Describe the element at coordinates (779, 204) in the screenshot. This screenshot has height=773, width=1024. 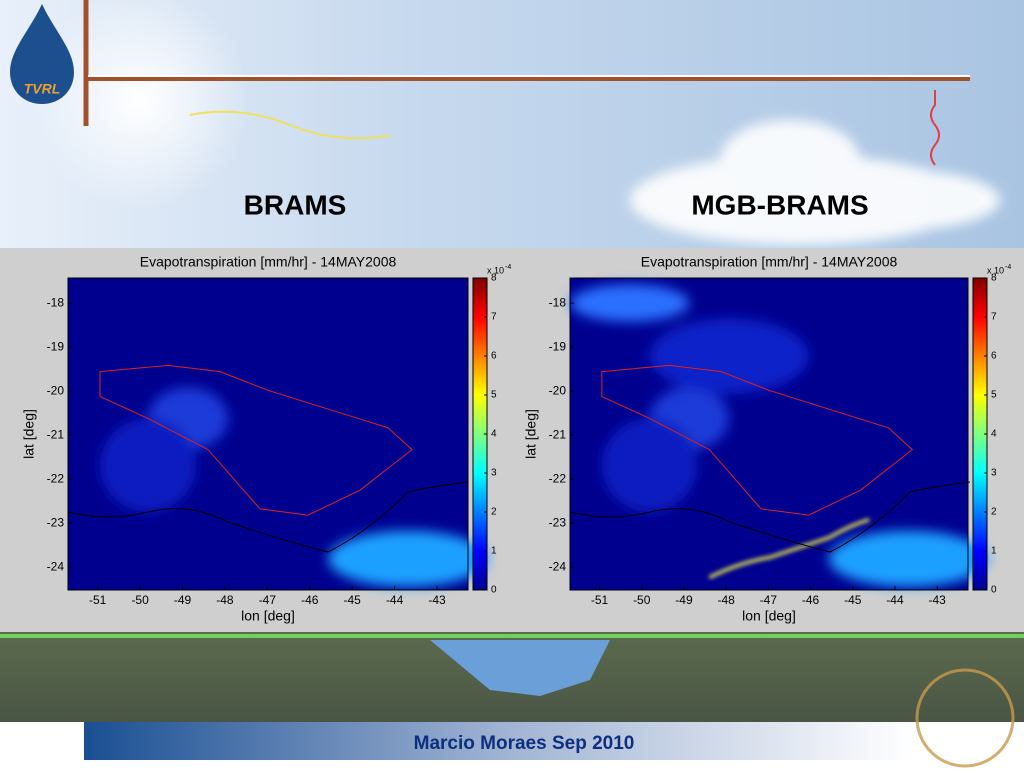
I see `heading: MGB-BRAMS` at that location.